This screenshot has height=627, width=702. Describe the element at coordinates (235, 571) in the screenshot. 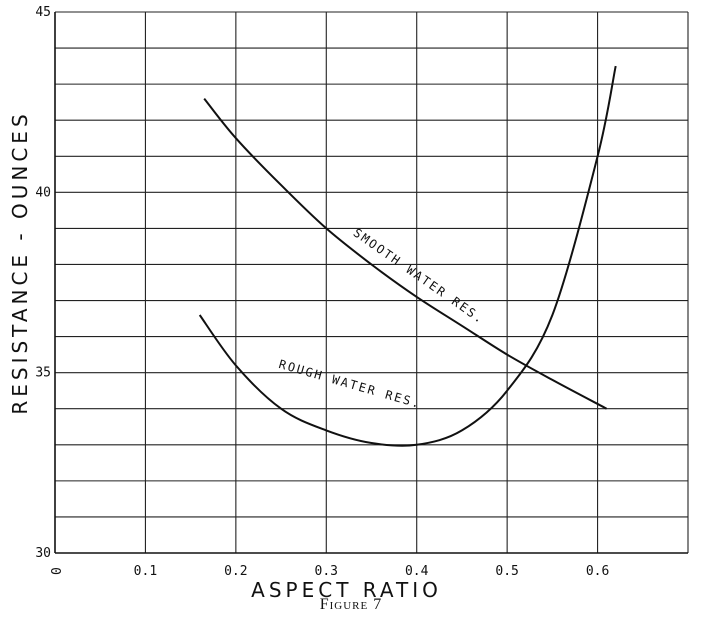

I see `x-tick-label: 0.2` at that location.